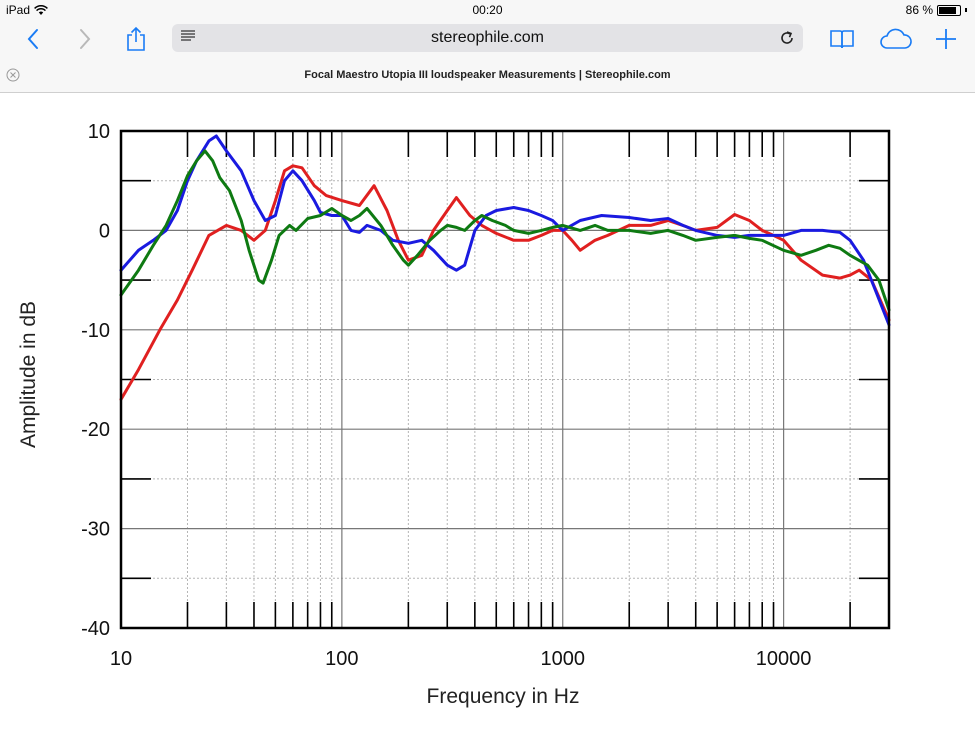 This screenshot has height=731, width=975. I want to click on book-icon, so click(842, 39).